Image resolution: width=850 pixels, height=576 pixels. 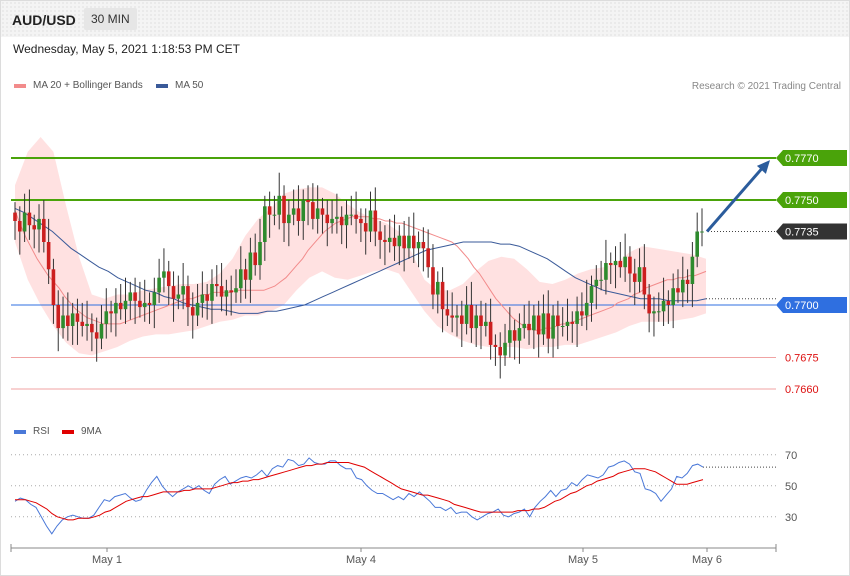 I want to click on legend-ma50: MA 50, so click(x=179, y=85).